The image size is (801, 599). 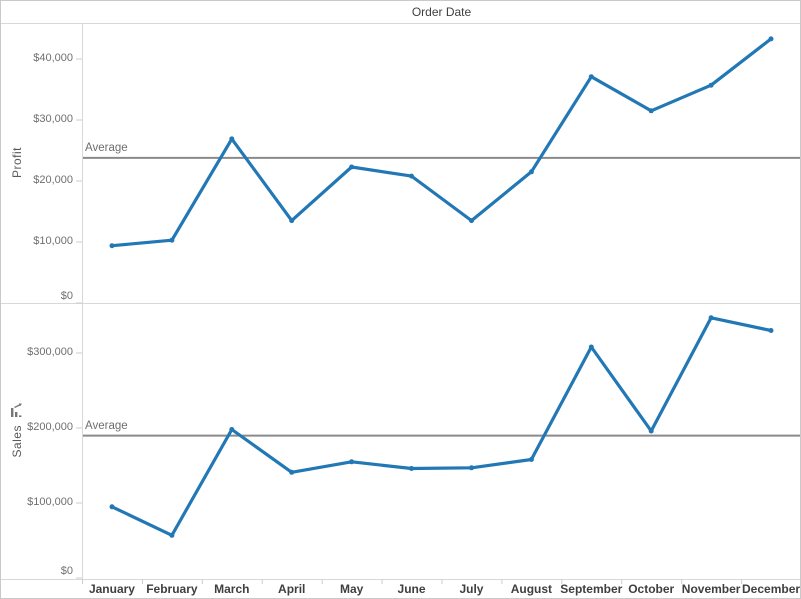 I want to click on profit-y-tick-label: $20,000, so click(x=53, y=180).